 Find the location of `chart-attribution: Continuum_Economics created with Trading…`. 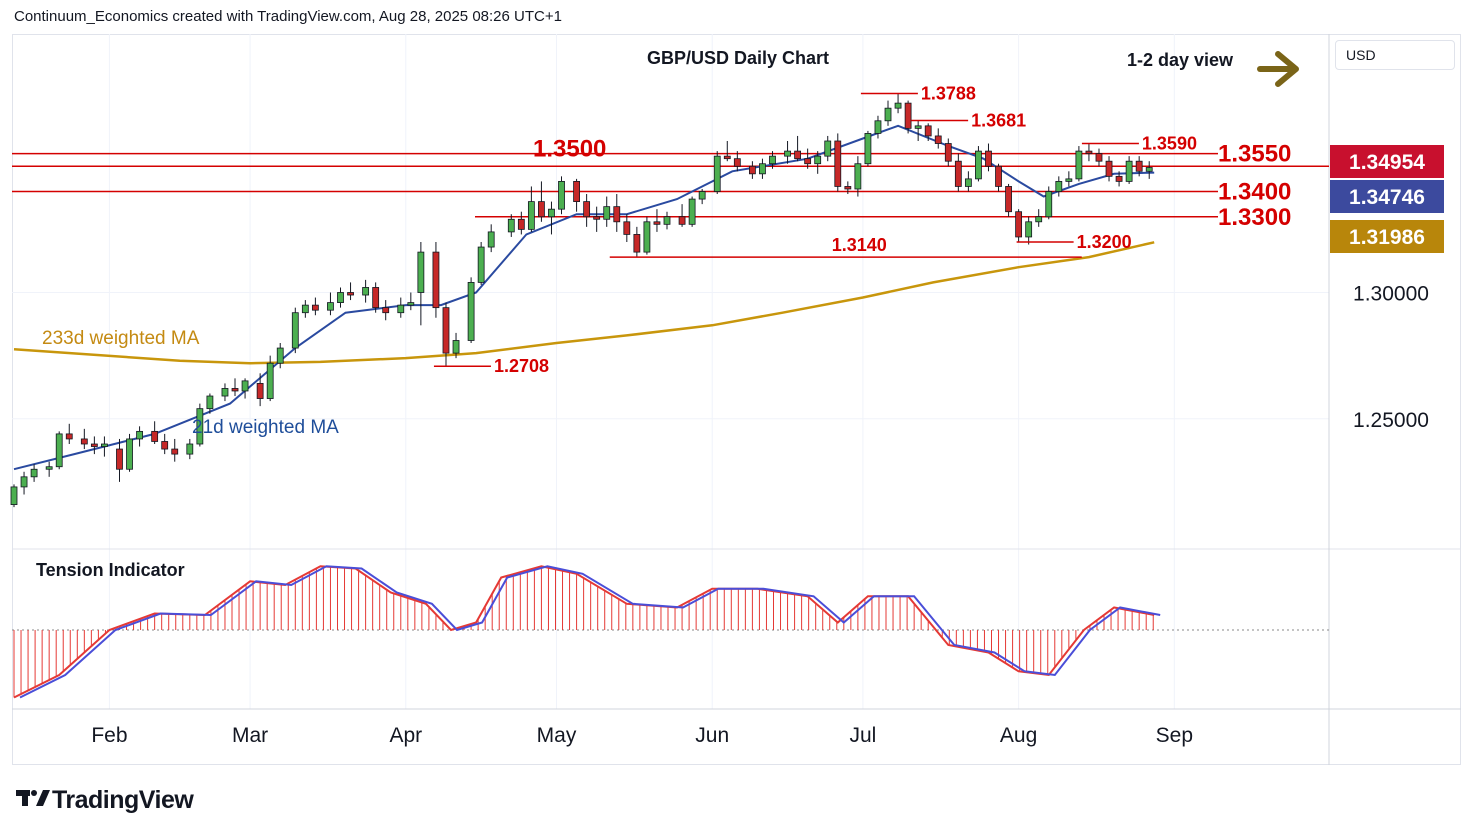

chart-attribution: Continuum_Economics created with Trading… is located at coordinates (288, 16).